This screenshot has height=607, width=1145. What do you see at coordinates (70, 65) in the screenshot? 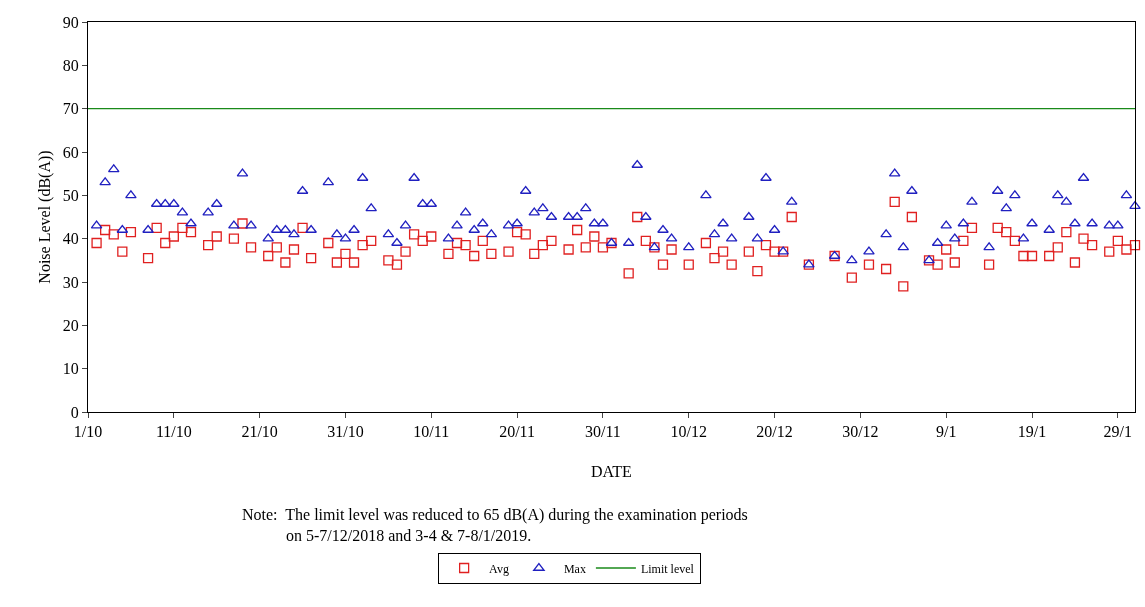
I see `y-tick-label: 80` at bounding box center [70, 65].